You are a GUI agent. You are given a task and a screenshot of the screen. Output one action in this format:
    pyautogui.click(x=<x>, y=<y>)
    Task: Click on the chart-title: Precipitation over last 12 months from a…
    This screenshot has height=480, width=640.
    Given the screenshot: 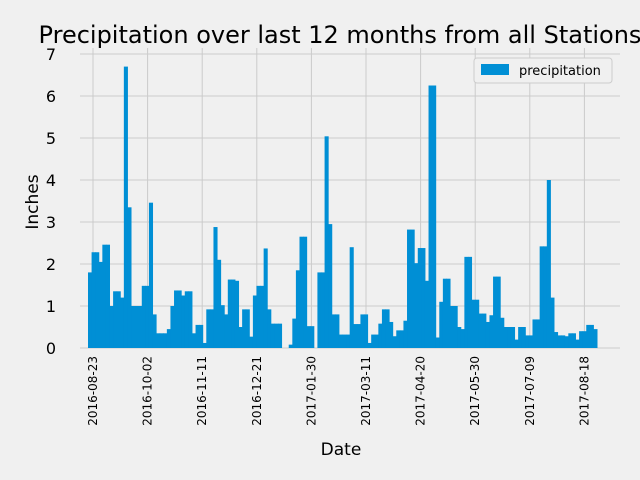 What is the action you would take?
    pyautogui.click(x=339, y=35)
    